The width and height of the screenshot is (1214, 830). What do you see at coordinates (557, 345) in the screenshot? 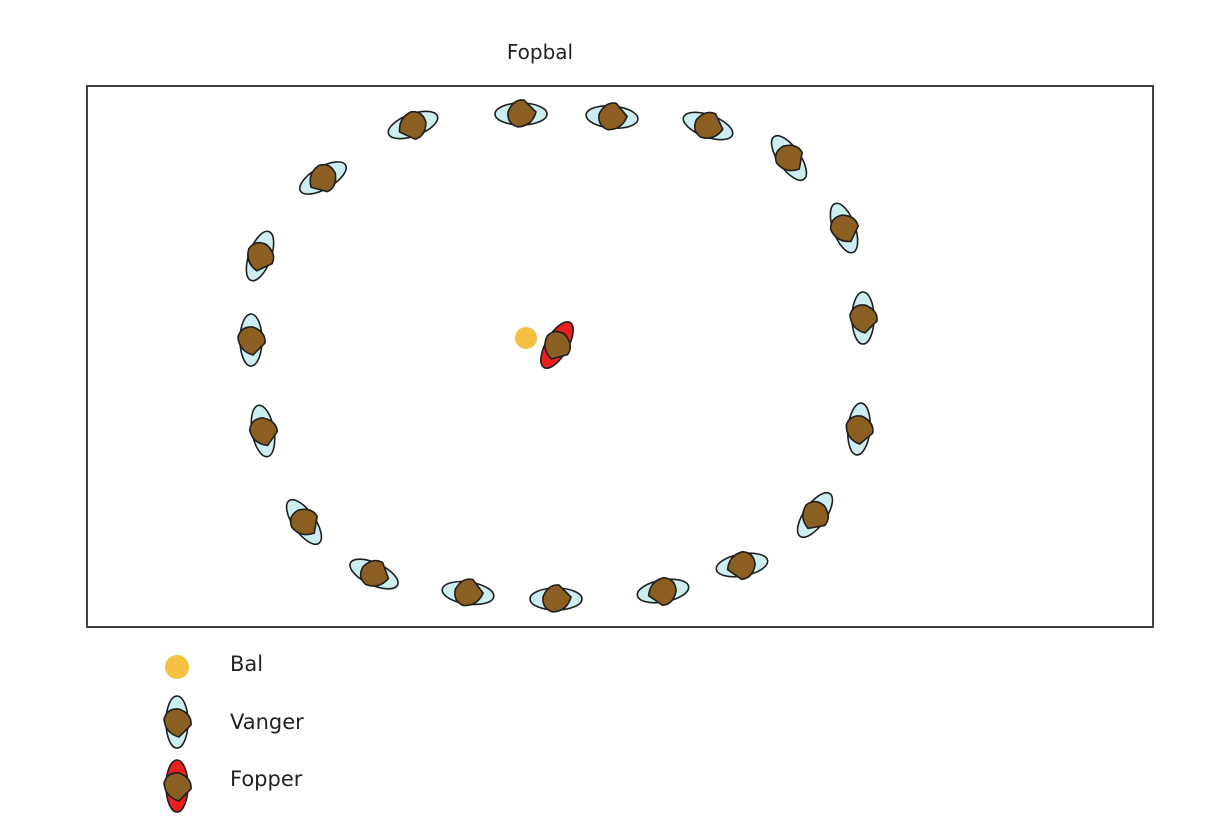
I see `fopper` at bounding box center [557, 345].